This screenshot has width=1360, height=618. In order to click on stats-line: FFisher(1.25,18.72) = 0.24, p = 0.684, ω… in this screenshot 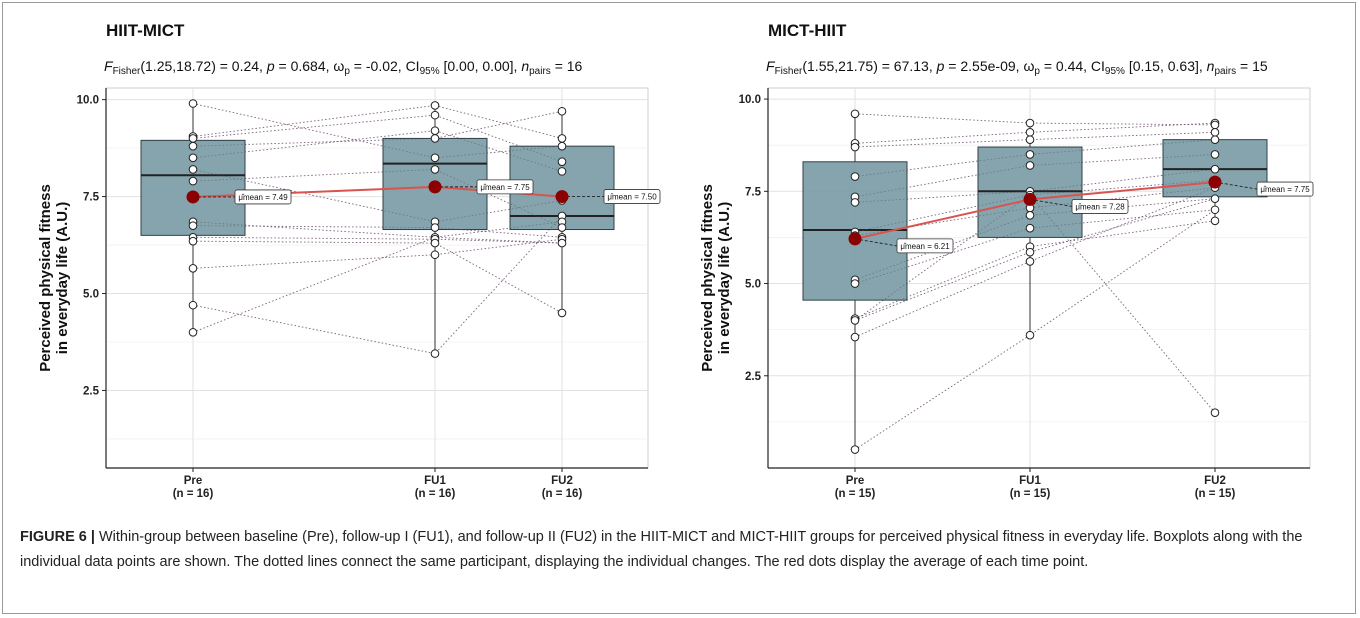, I will do `click(343, 67)`.